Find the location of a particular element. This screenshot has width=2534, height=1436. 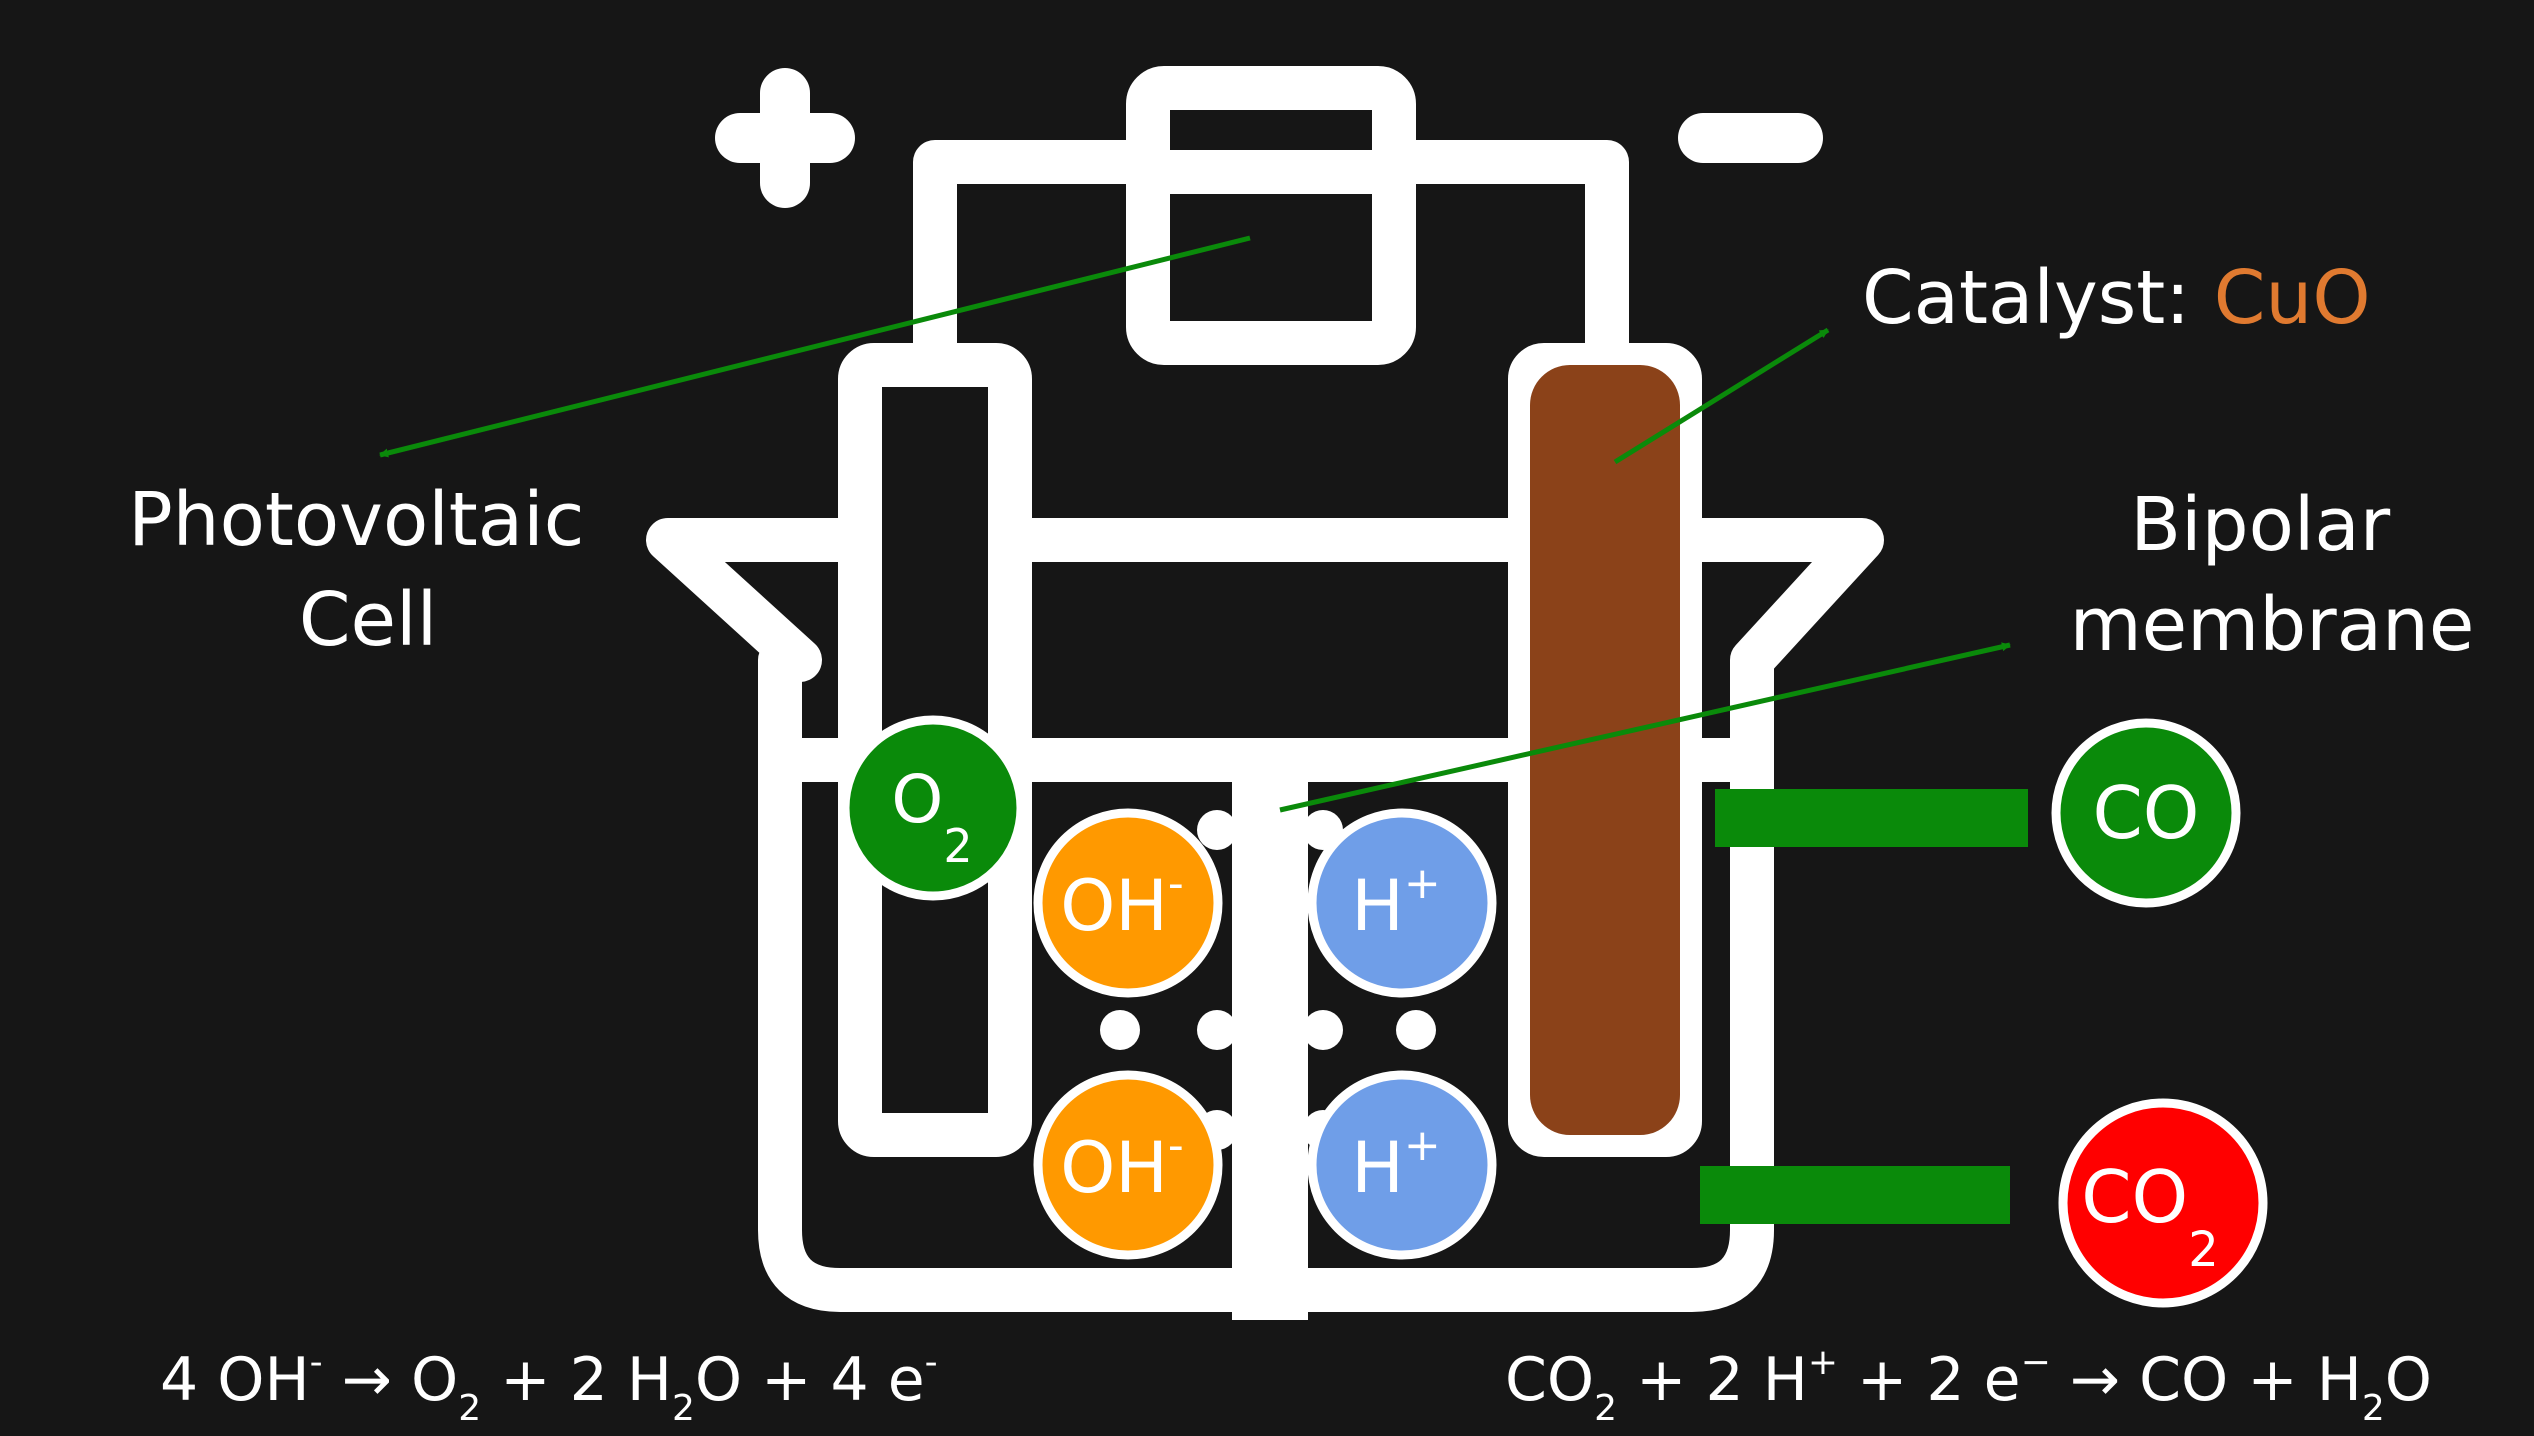

photovoltaic-cell is located at coordinates (1271, 215).